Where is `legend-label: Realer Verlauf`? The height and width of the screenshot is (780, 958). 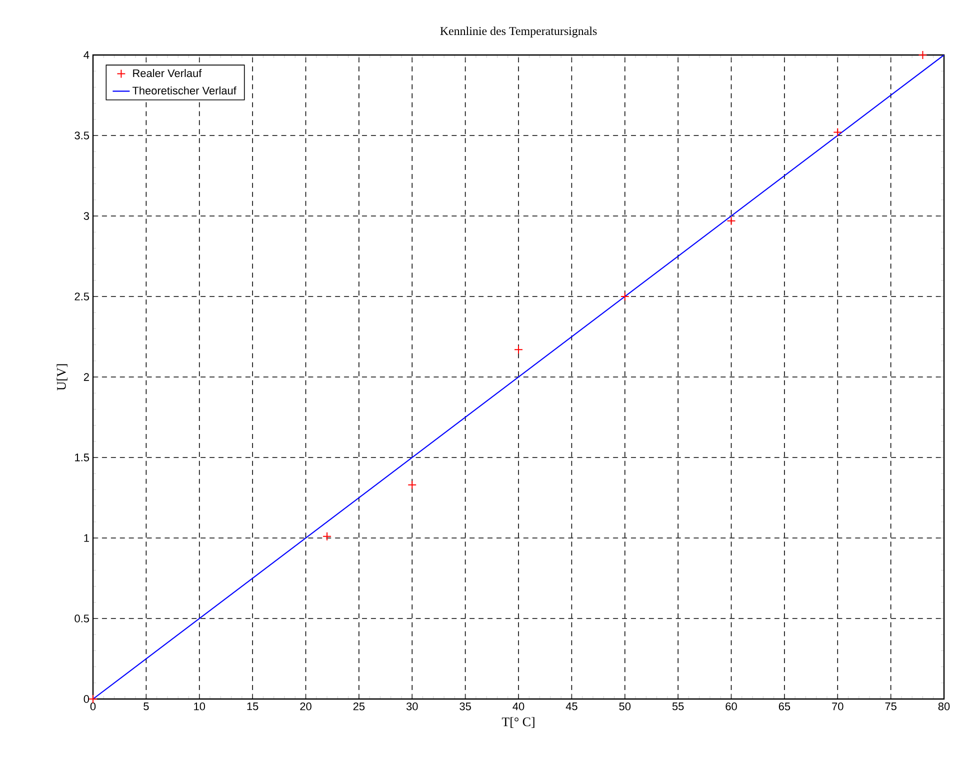 legend-label: Realer Verlauf is located at coordinates (167, 73).